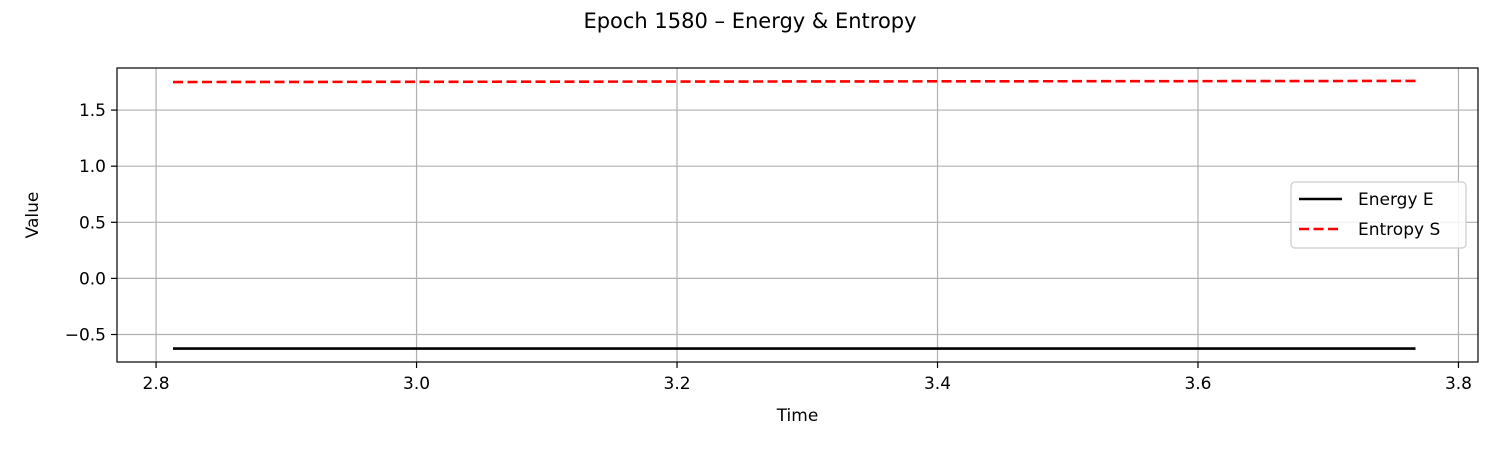  Describe the element at coordinates (1458, 384) in the screenshot. I see `x-tick-label: 3.8` at that location.